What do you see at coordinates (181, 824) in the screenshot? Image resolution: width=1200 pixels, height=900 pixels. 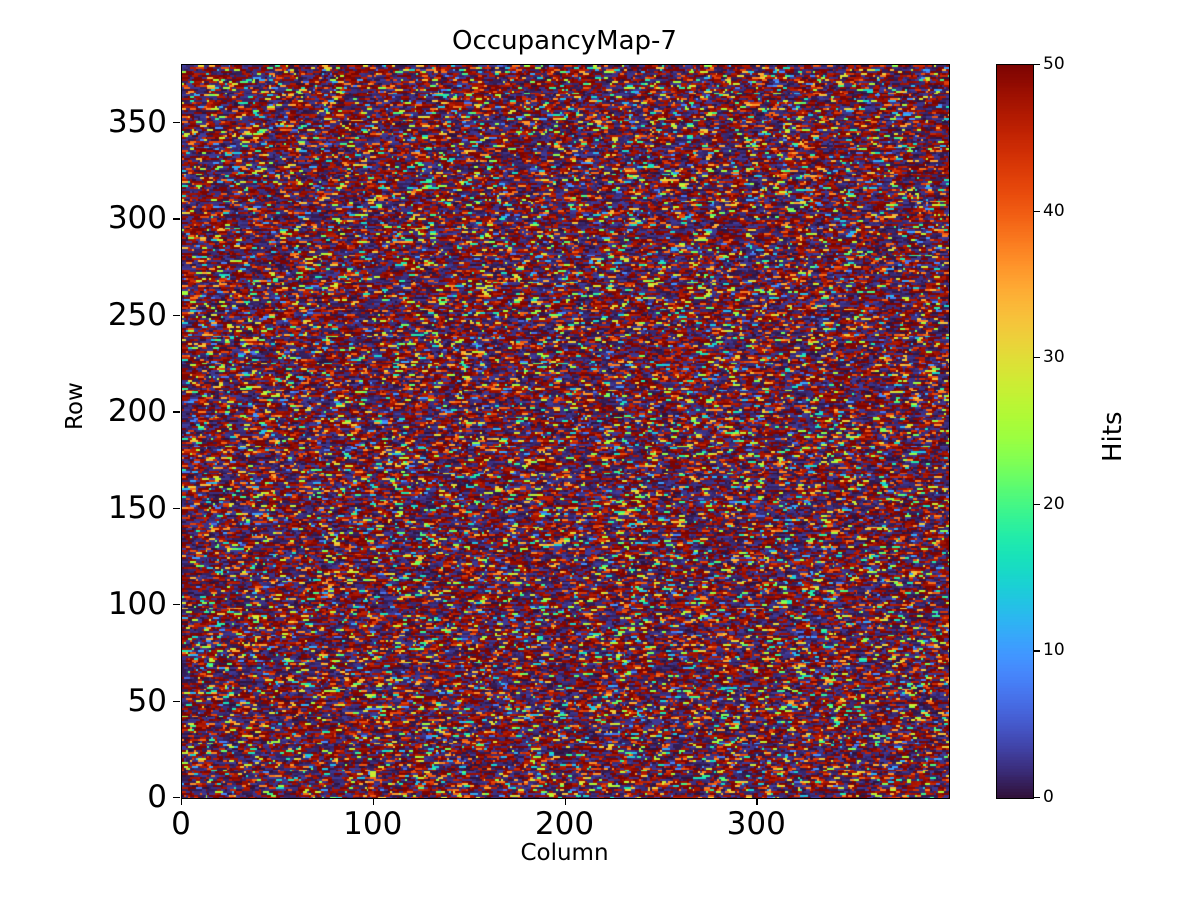 I see `x-tick-label: 0` at bounding box center [181, 824].